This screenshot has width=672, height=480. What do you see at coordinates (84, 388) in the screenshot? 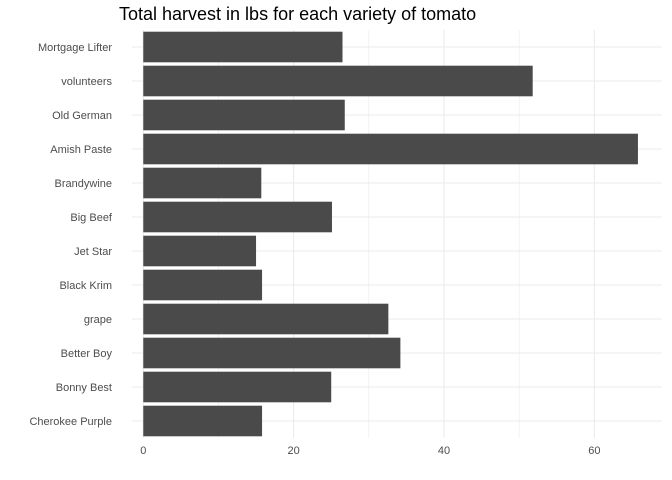
I see `y-tick-label: Bonny Best` at bounding box center [84, 388].